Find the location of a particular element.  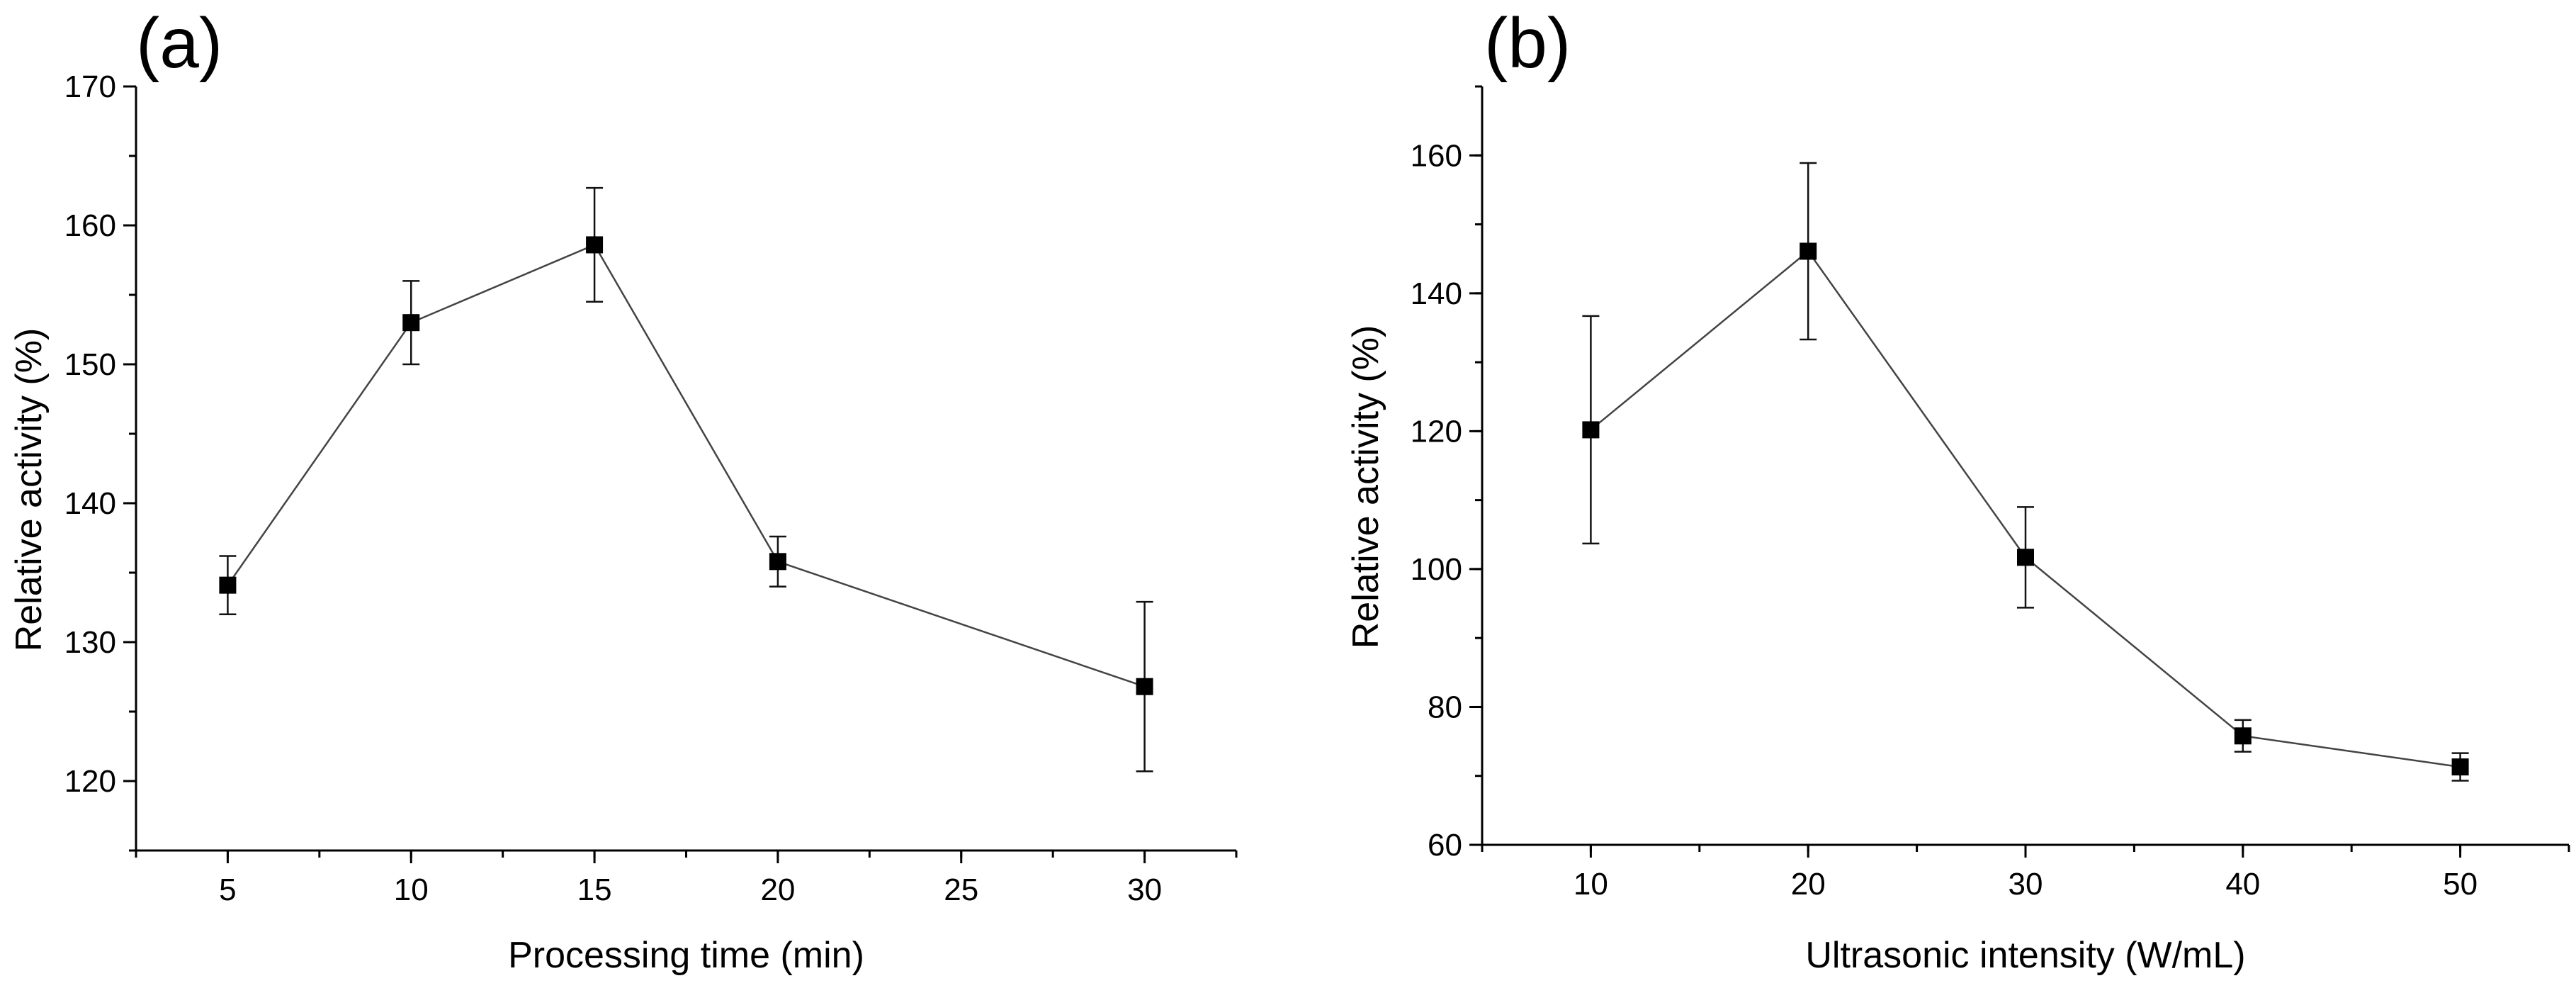

y-tick-label: 150 is located at coordinates (90, 365).